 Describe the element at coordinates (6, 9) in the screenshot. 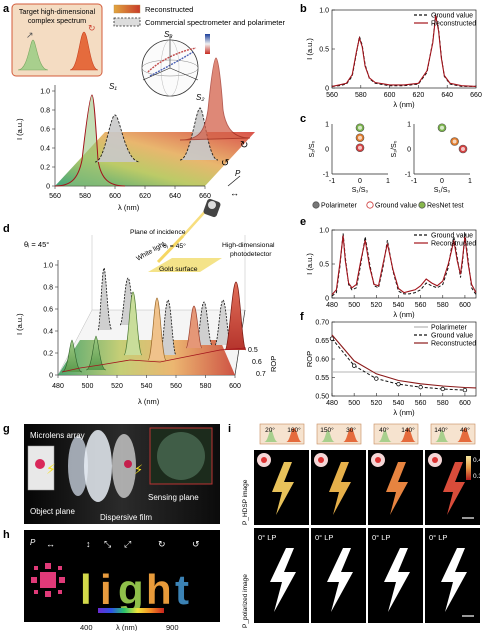

I see `panel-letter-a: a` at that location.